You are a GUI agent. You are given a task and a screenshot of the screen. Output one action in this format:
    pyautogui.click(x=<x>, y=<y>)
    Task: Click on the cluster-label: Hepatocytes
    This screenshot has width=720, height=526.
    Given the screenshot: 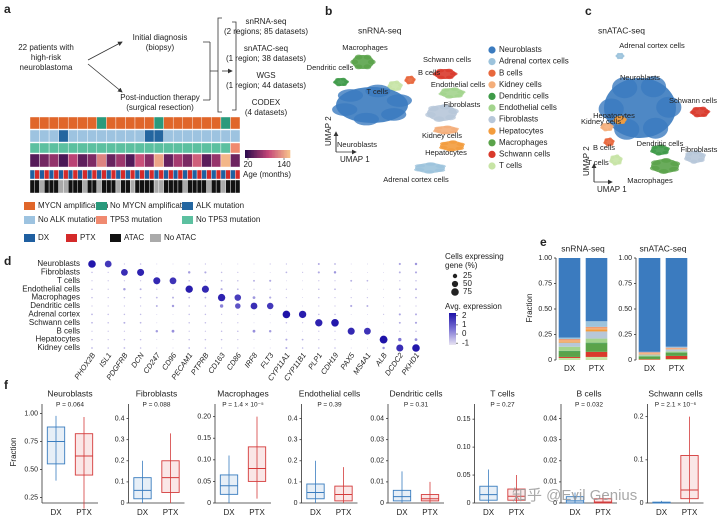 What is the action you would take?
    pyautogui.click(x=446, y=152)
    